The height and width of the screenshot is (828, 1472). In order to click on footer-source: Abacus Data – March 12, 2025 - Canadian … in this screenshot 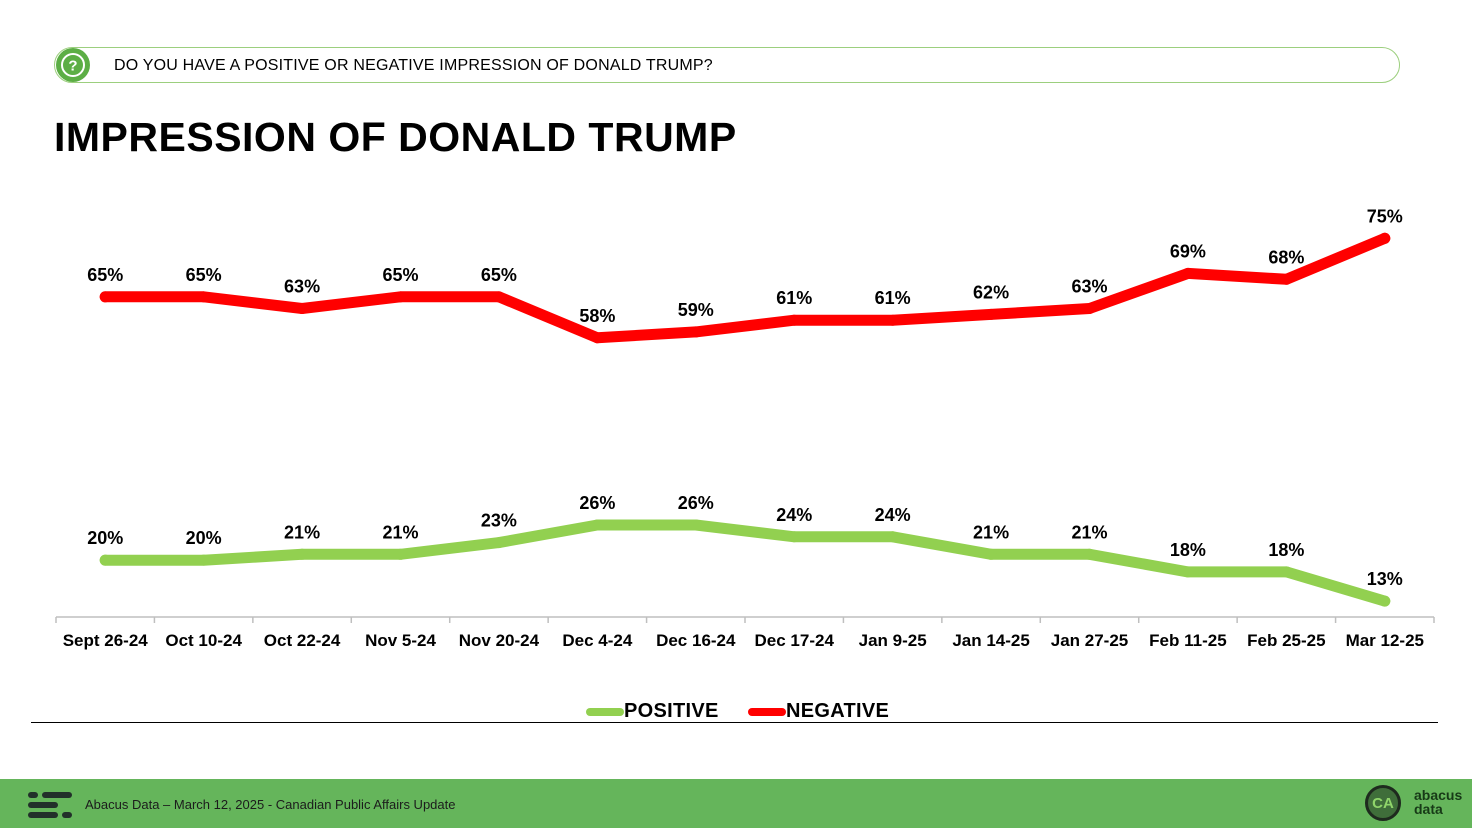, I will do `click(270, 804)`.